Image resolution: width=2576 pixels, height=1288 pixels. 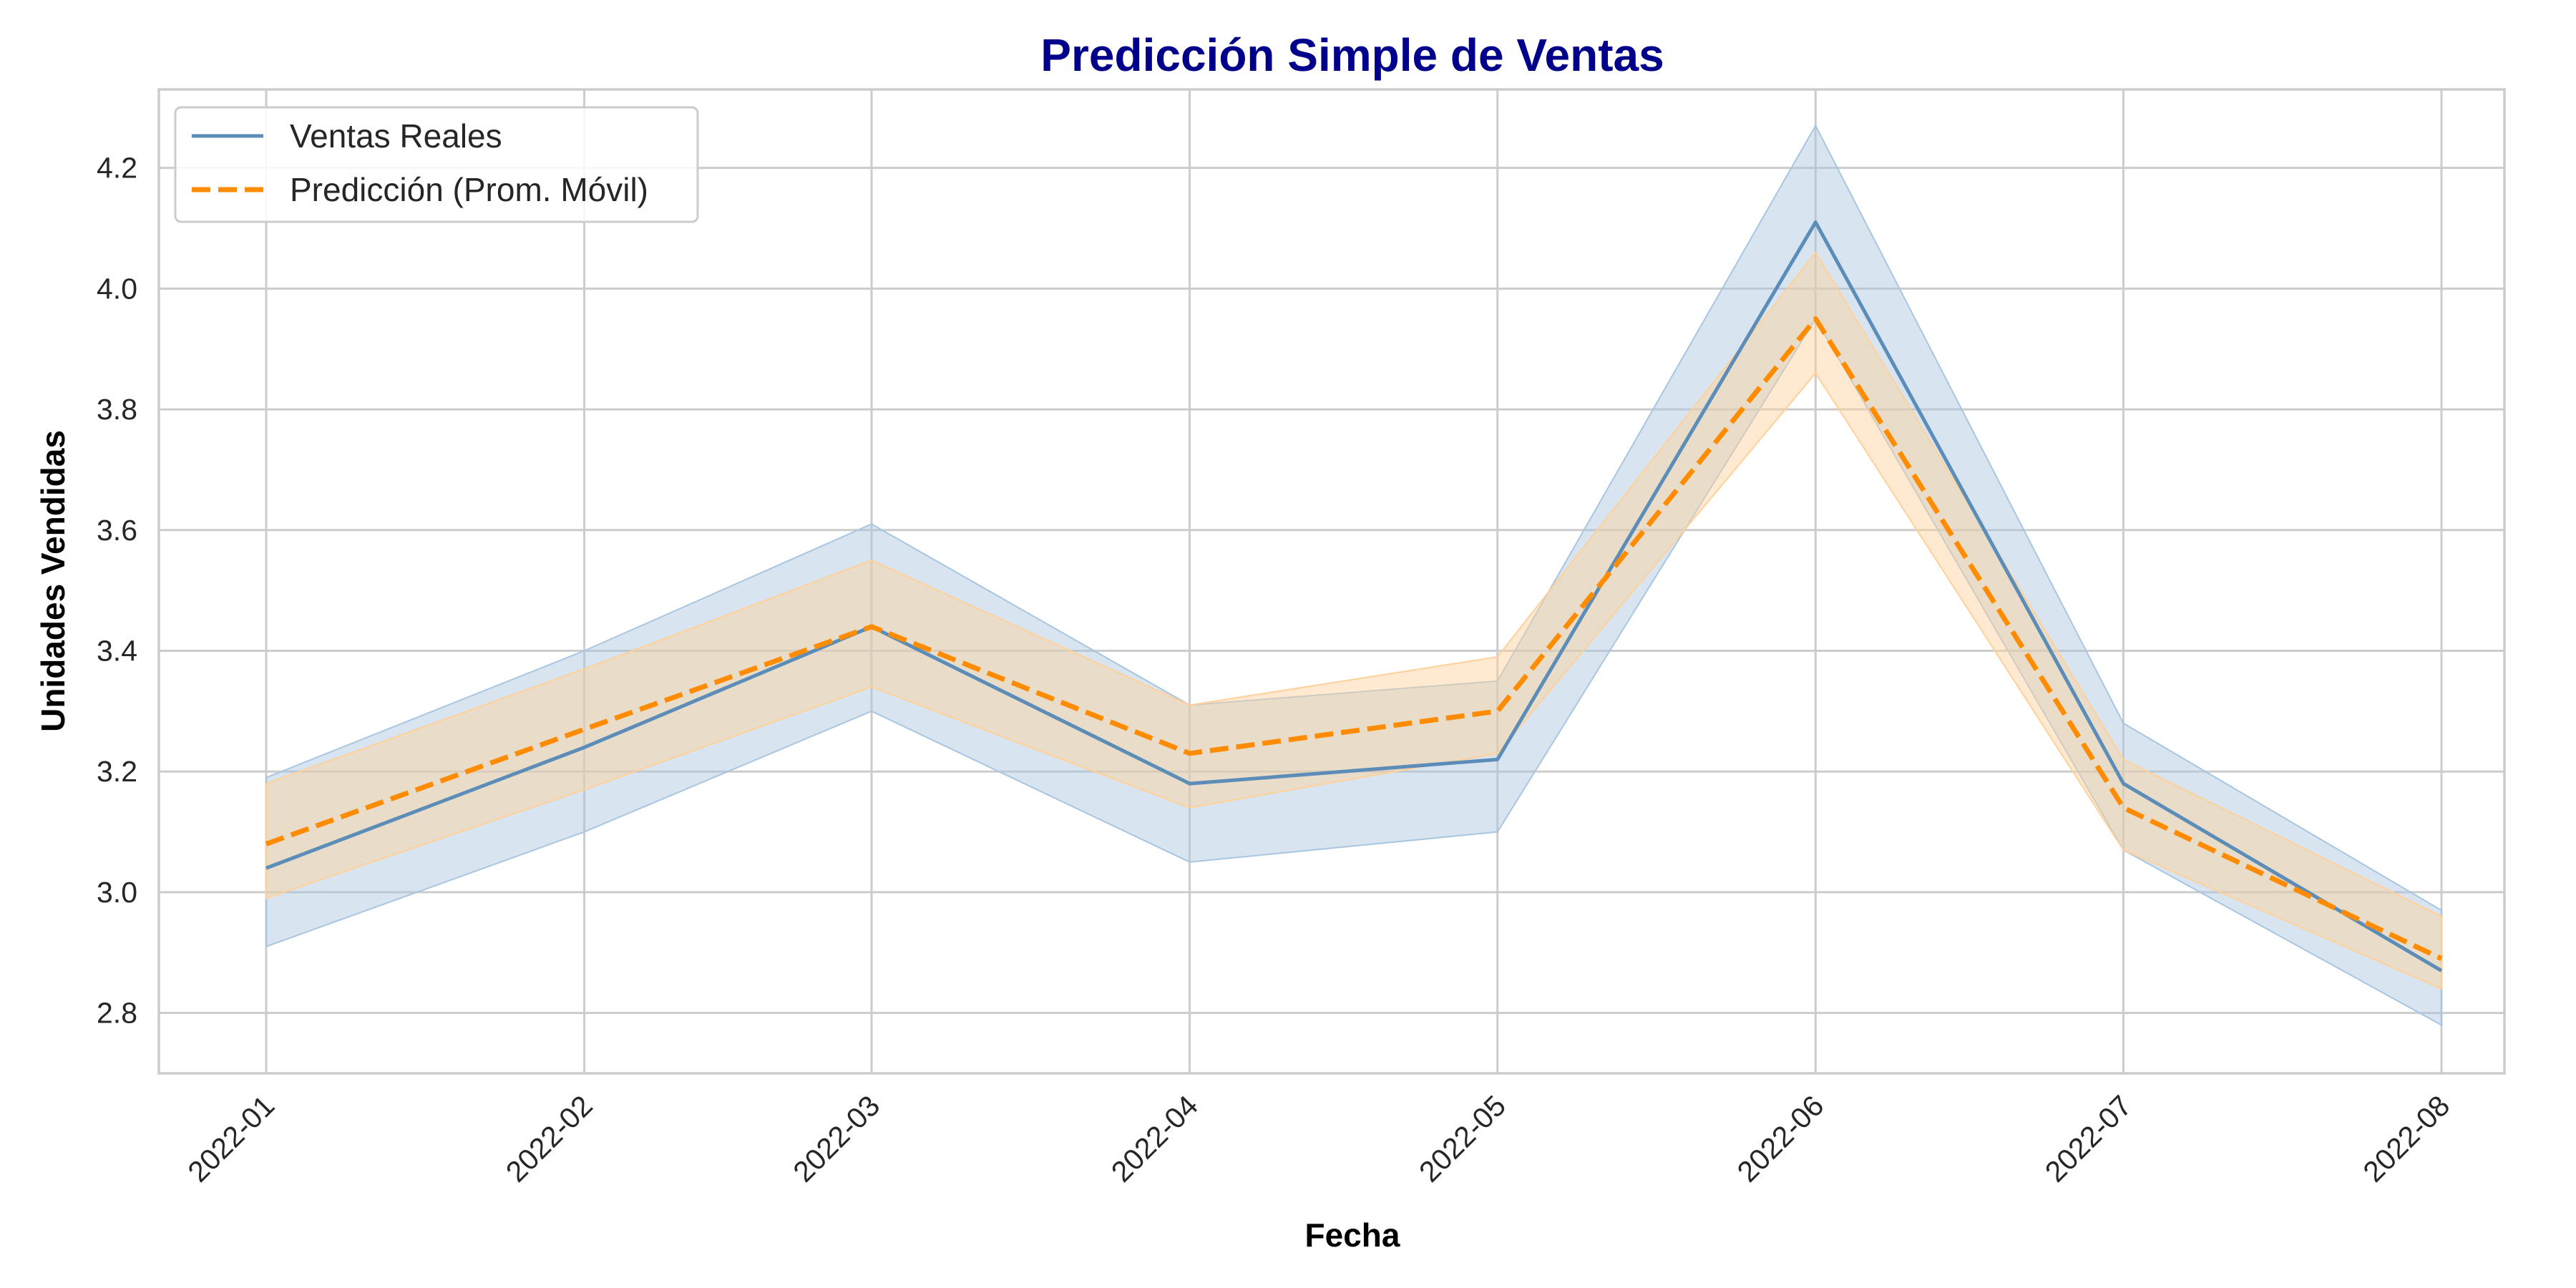 What do you see at coordinates (117, 409) in the screenshot?
I see `y-tick-label: 3.8` at bounding box center [117, 409].